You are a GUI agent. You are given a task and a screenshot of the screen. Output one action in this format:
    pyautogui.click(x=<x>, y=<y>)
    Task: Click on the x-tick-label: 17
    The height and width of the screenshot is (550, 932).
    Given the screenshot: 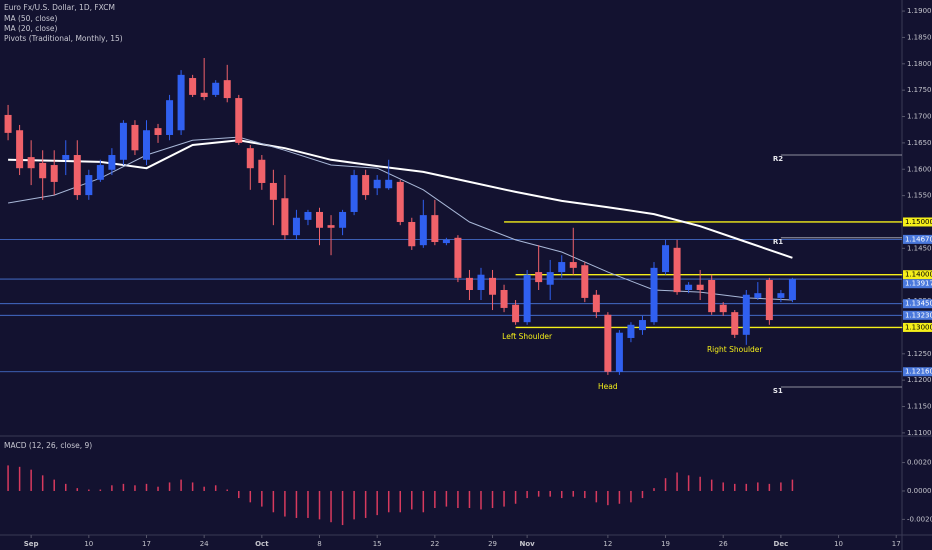 What is the action you would take?
    pyautogui.click(x=146, y=544)
    